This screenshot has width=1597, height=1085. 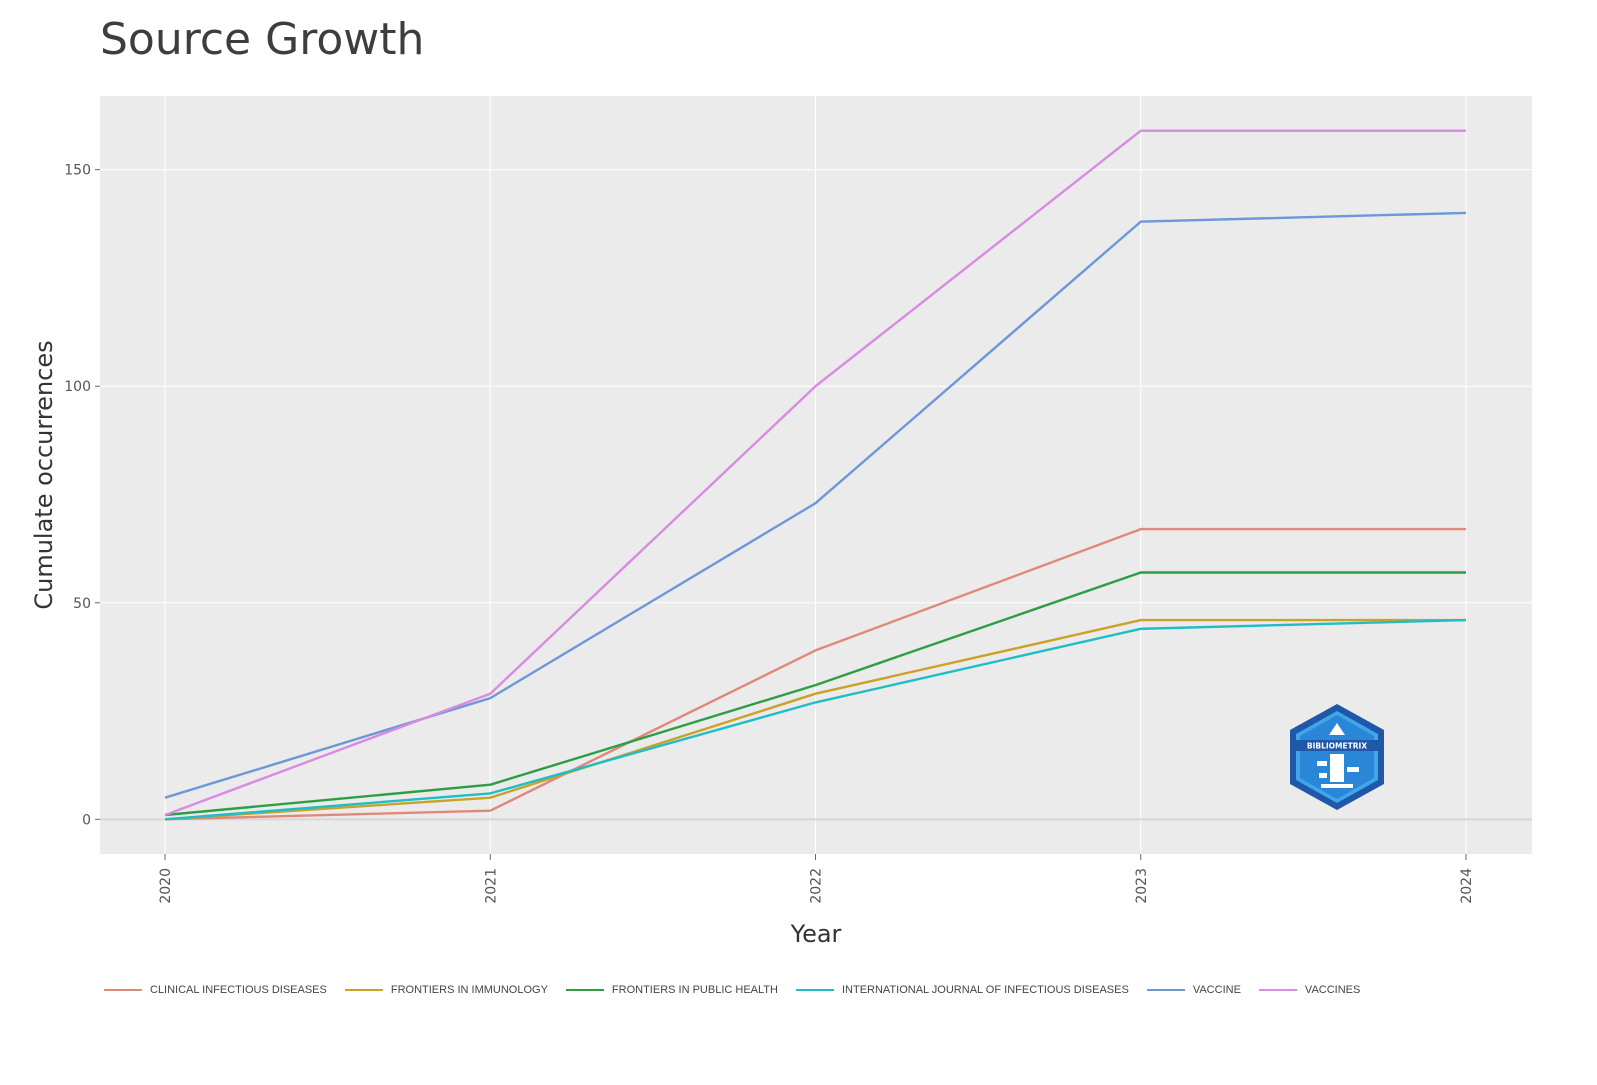 I want to click on legend-item: FRONTIERS IN PUBLIC HEALTH, so click(x=671, y=990).